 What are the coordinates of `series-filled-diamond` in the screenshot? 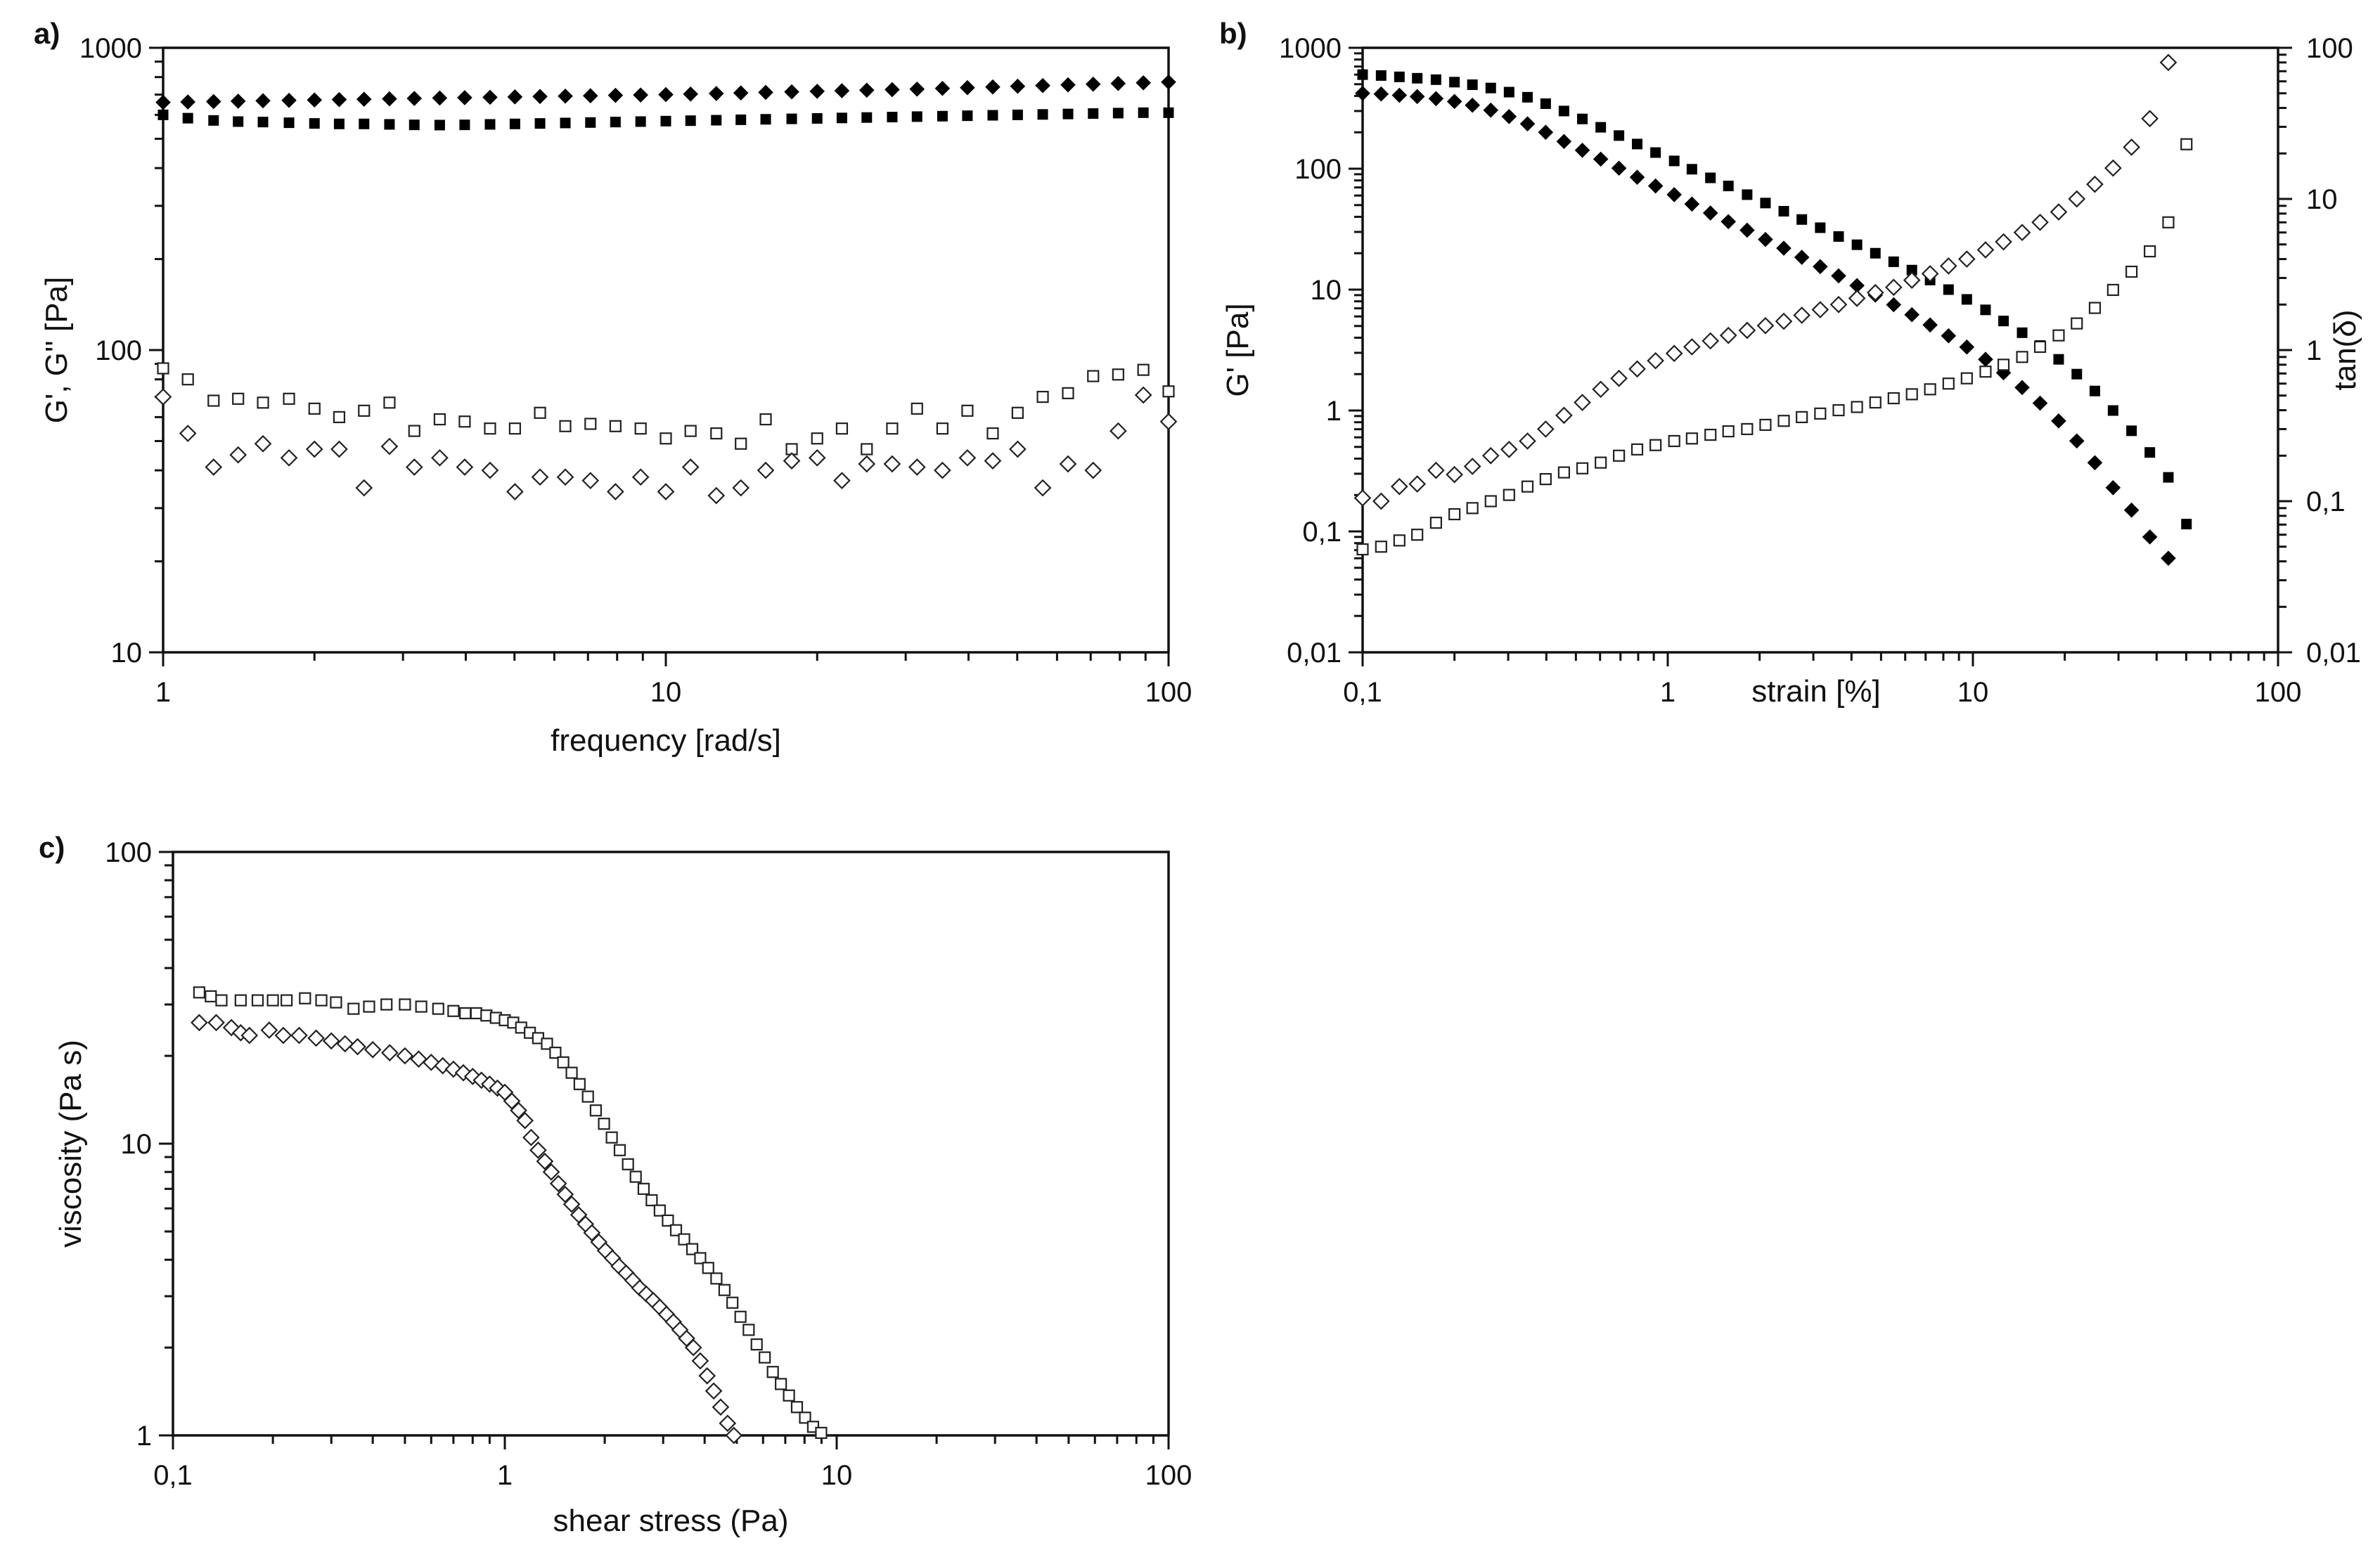 It's located at (665, 93).